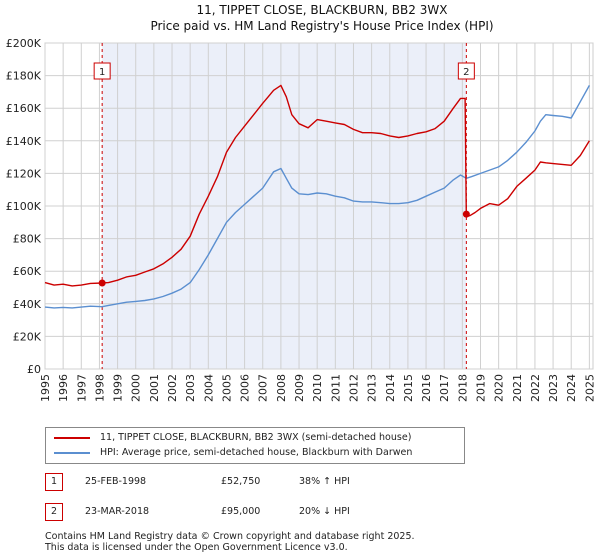  Describe the element at coordinates (63, 388) in the screenshot. I see `x-tick-label: 1996` at that location.